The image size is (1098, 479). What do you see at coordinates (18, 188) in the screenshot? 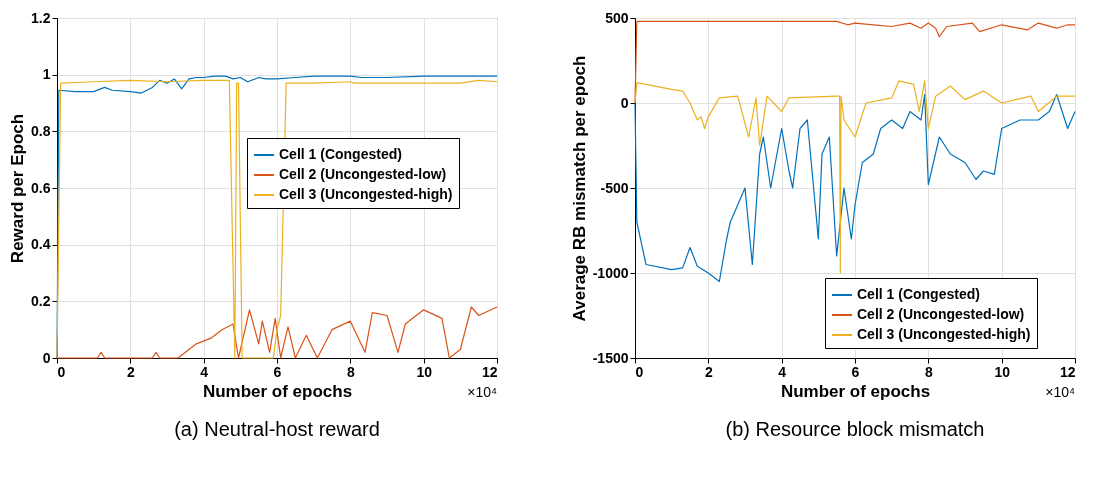
I see `y-axis-title: Reward per Epoch` at bounding box center [18, 188].